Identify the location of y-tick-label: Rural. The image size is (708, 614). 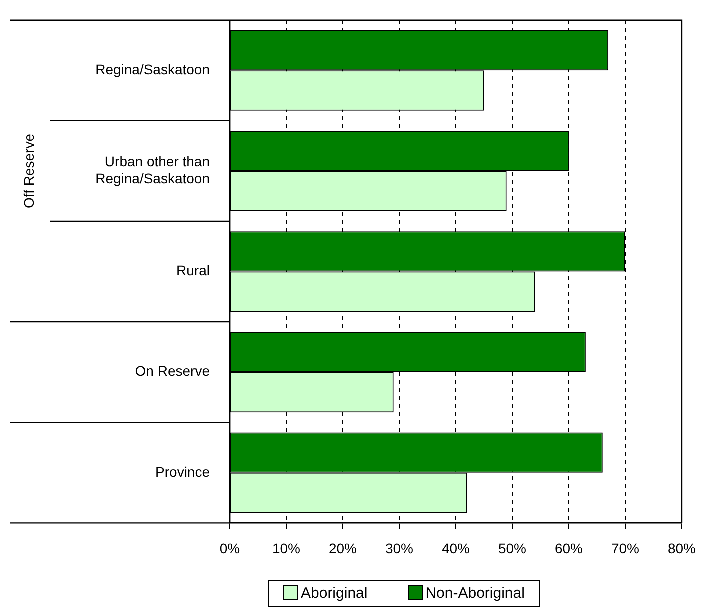
(193, 270).